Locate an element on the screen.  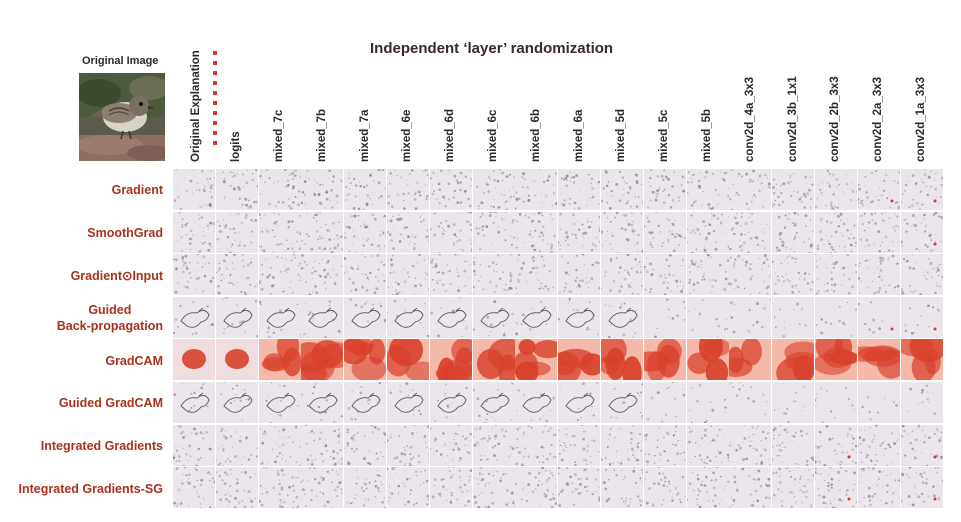
cell-guided-back-propagation-conv2d-2b-3x3 is located at coordinates (836, 317).